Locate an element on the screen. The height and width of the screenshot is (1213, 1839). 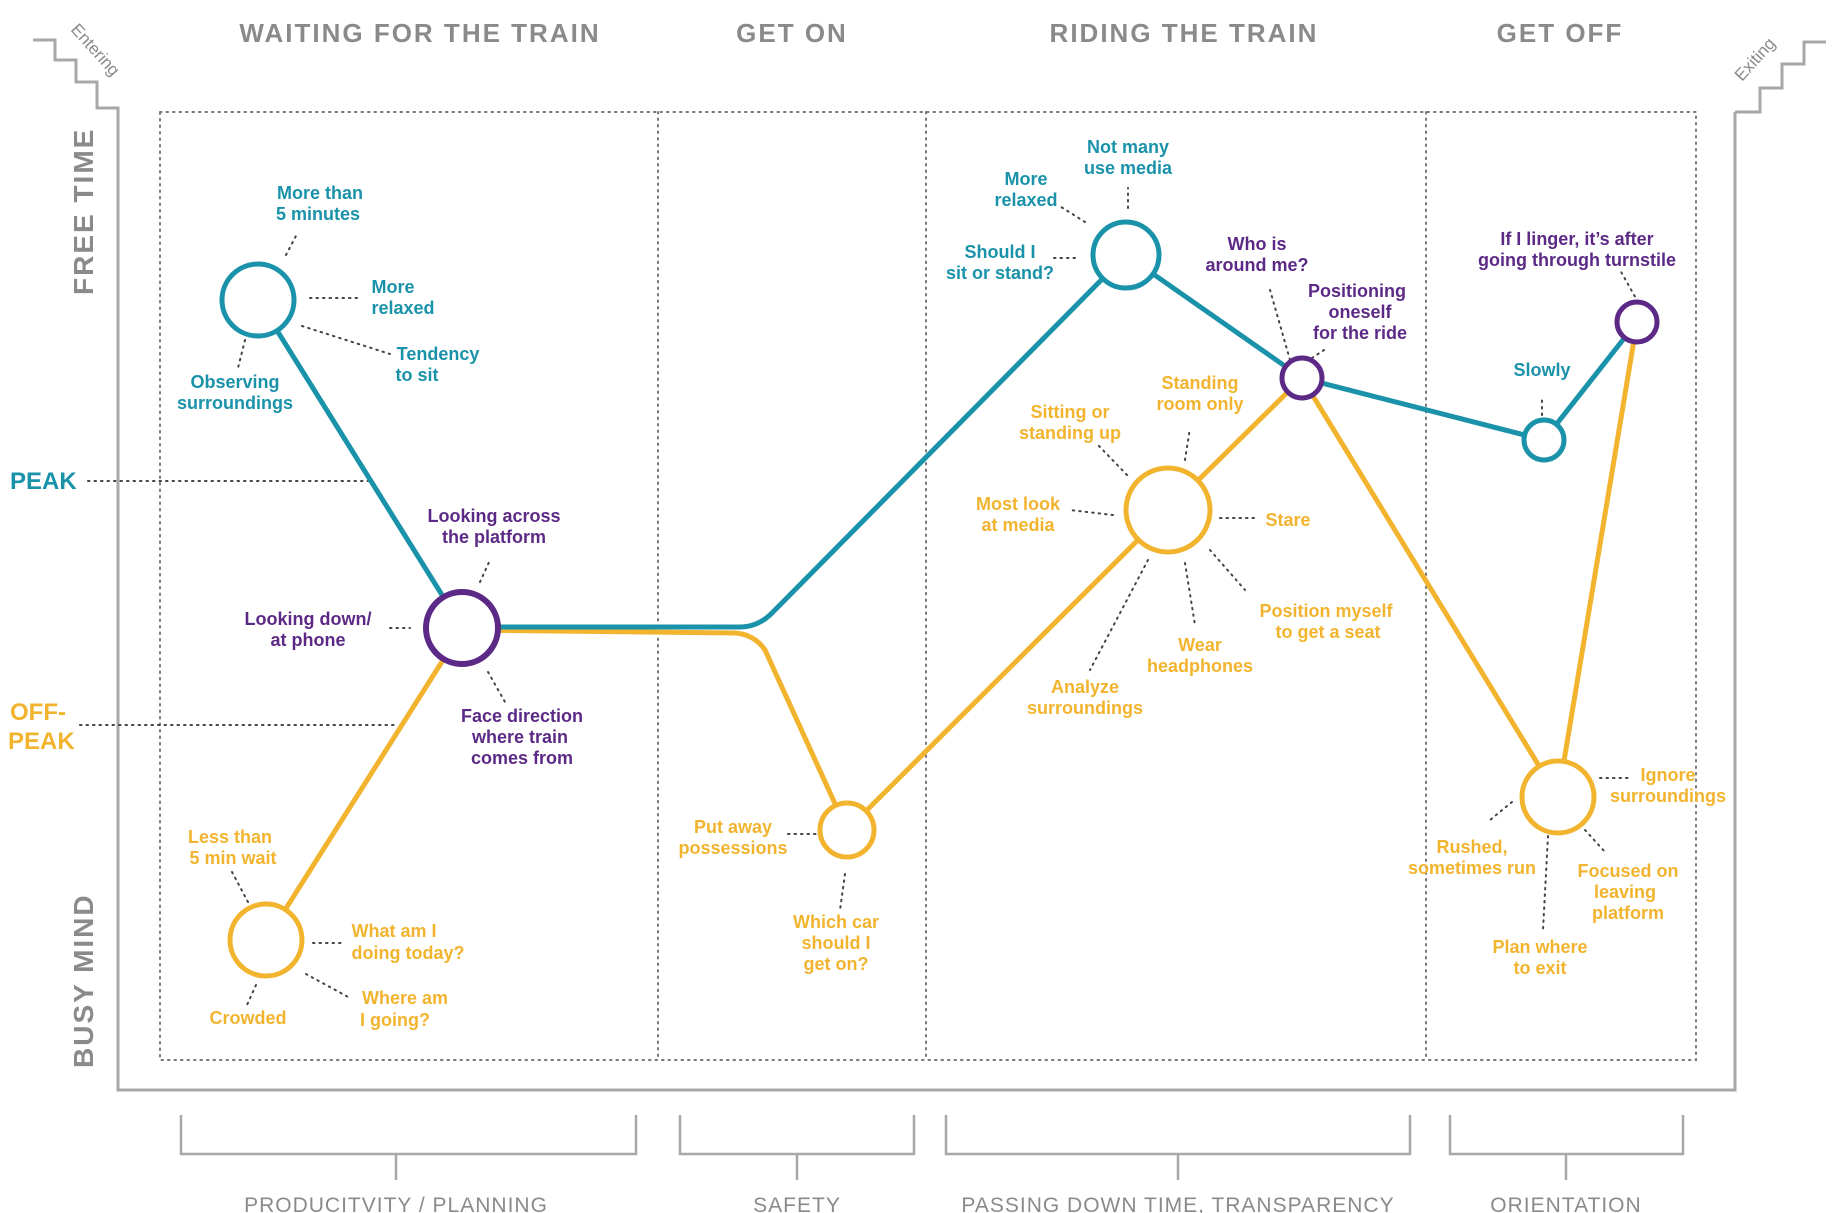
label-wear-headphones: Wear headphones is located at coordinates (1200, 655).